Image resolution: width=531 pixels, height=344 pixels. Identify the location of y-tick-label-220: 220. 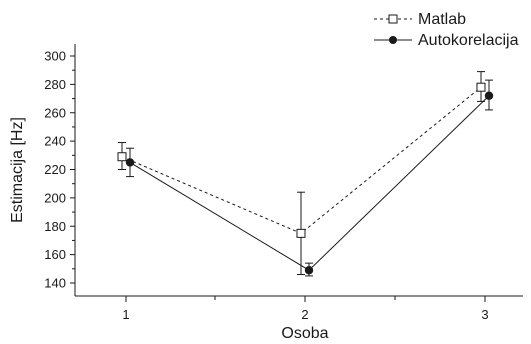
(55, 169).